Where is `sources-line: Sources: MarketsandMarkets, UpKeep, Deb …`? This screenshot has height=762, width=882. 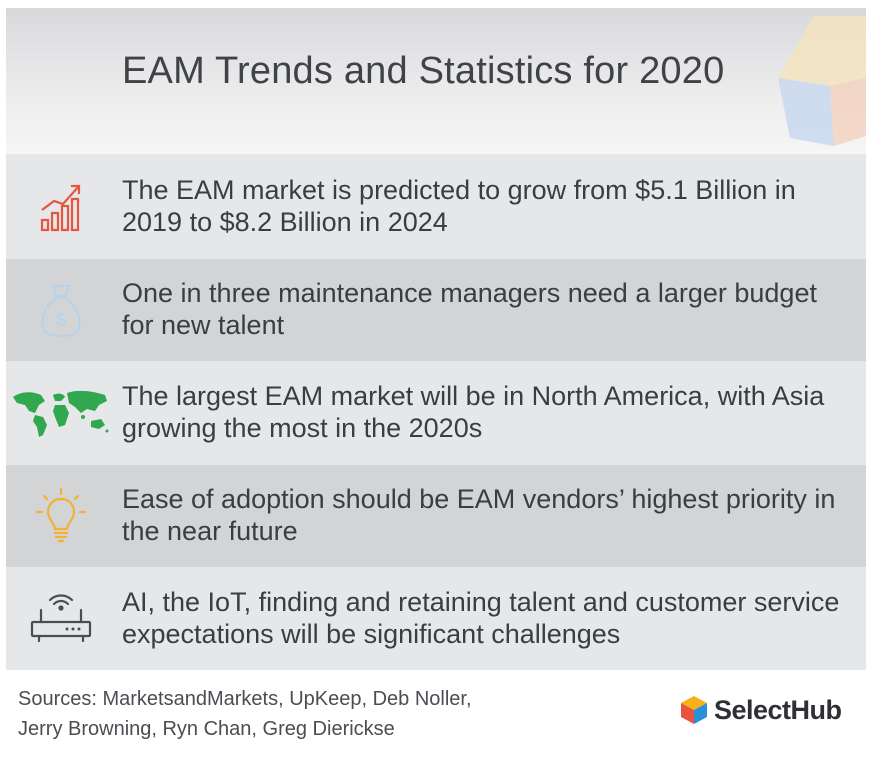 sources-line: Sources: MarketsandMarkets, UpKeep, Deb … is located at coordinates (245, 699).